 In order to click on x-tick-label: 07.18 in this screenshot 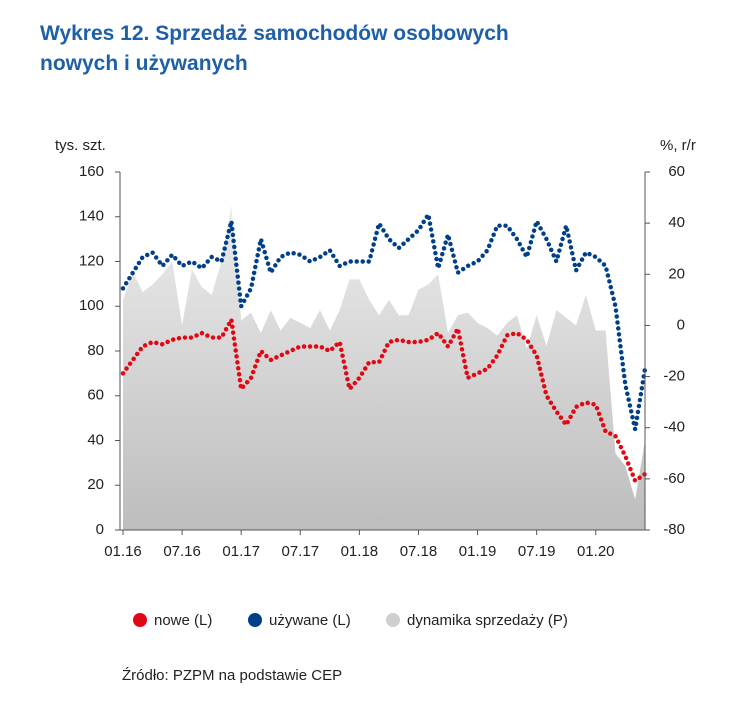, I will do `click(419, 551)`.